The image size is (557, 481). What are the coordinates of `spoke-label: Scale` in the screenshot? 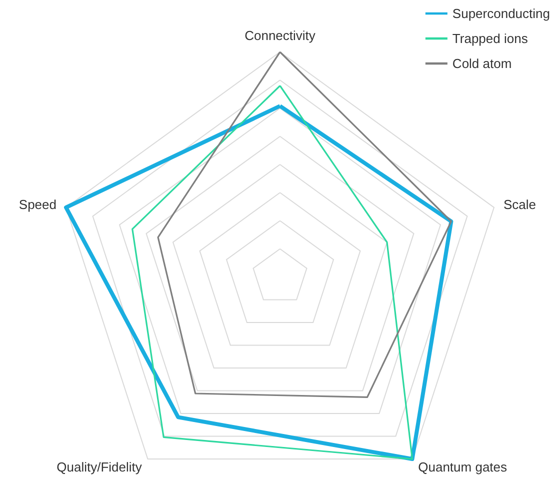 It's located at (520, 204).